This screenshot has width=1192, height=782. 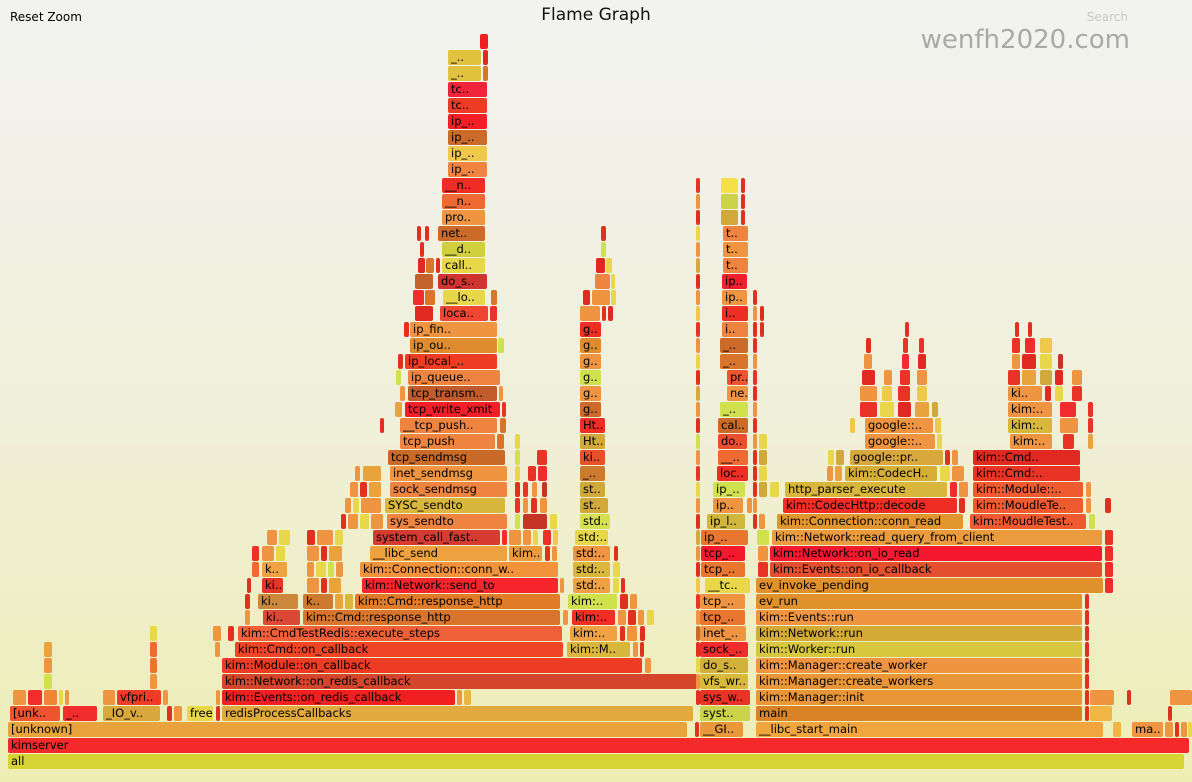 I want to click on search-button: Search, so click(x=1107, y=17).